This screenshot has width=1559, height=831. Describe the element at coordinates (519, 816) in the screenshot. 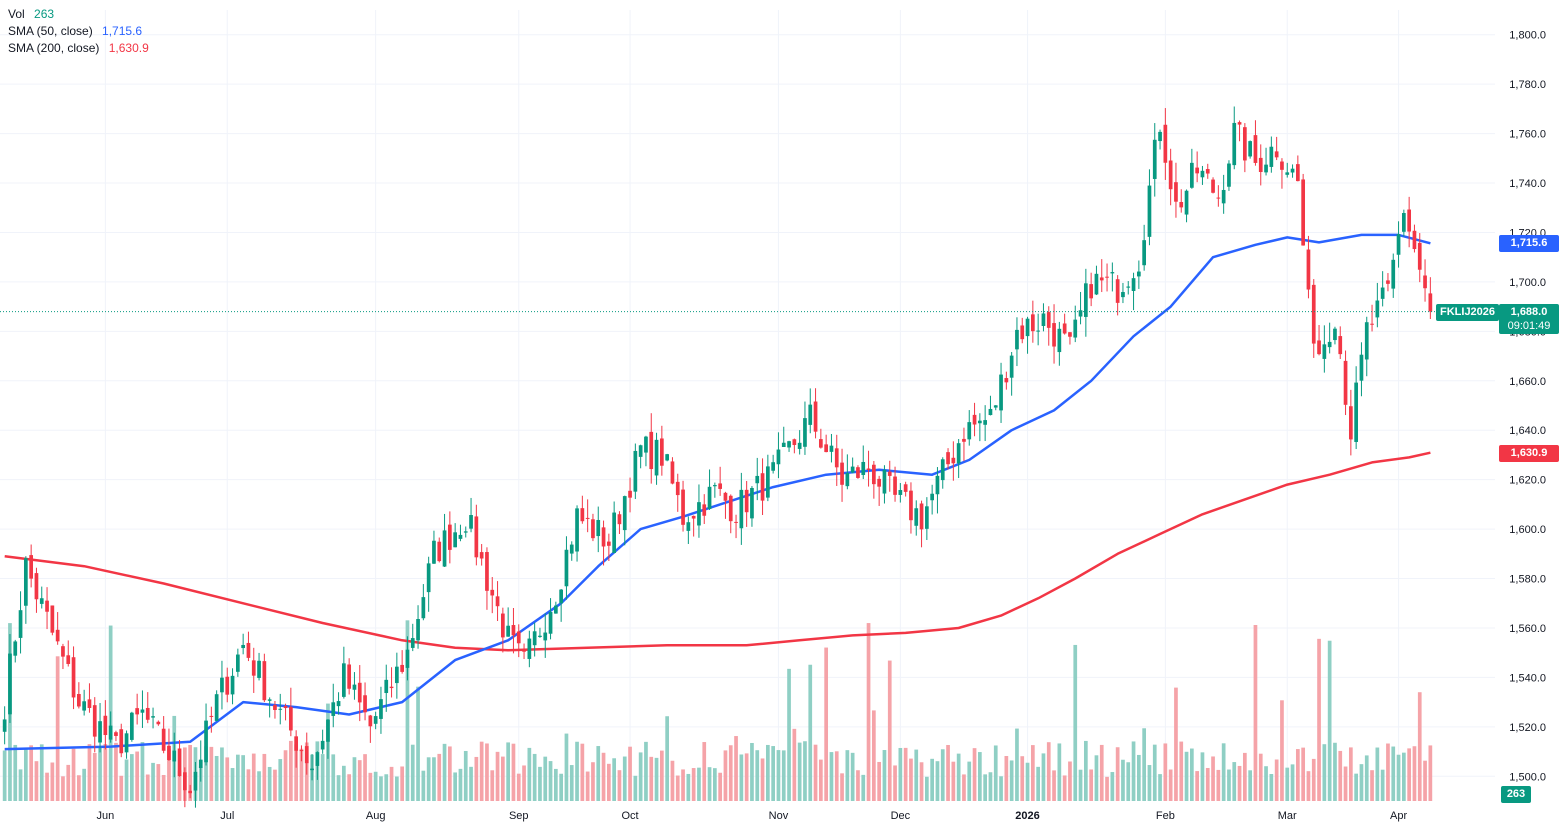

I see `time-tick-label: Sep` at that location.